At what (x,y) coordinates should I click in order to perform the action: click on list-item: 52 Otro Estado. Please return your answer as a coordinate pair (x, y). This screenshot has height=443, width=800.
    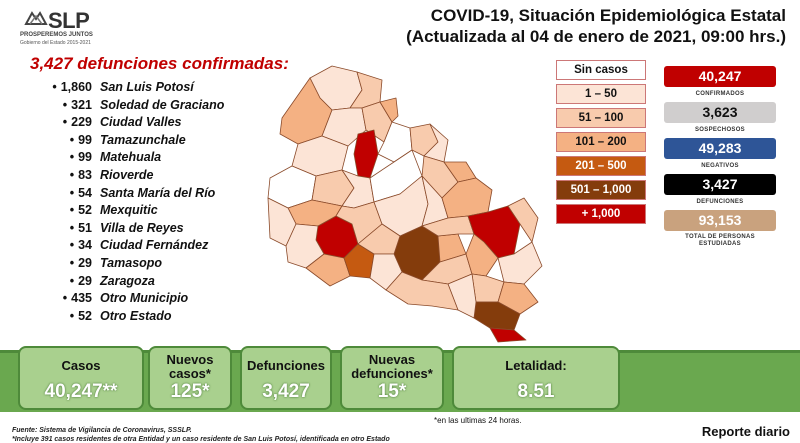
    Looking at the image, I should click on (138, 318).